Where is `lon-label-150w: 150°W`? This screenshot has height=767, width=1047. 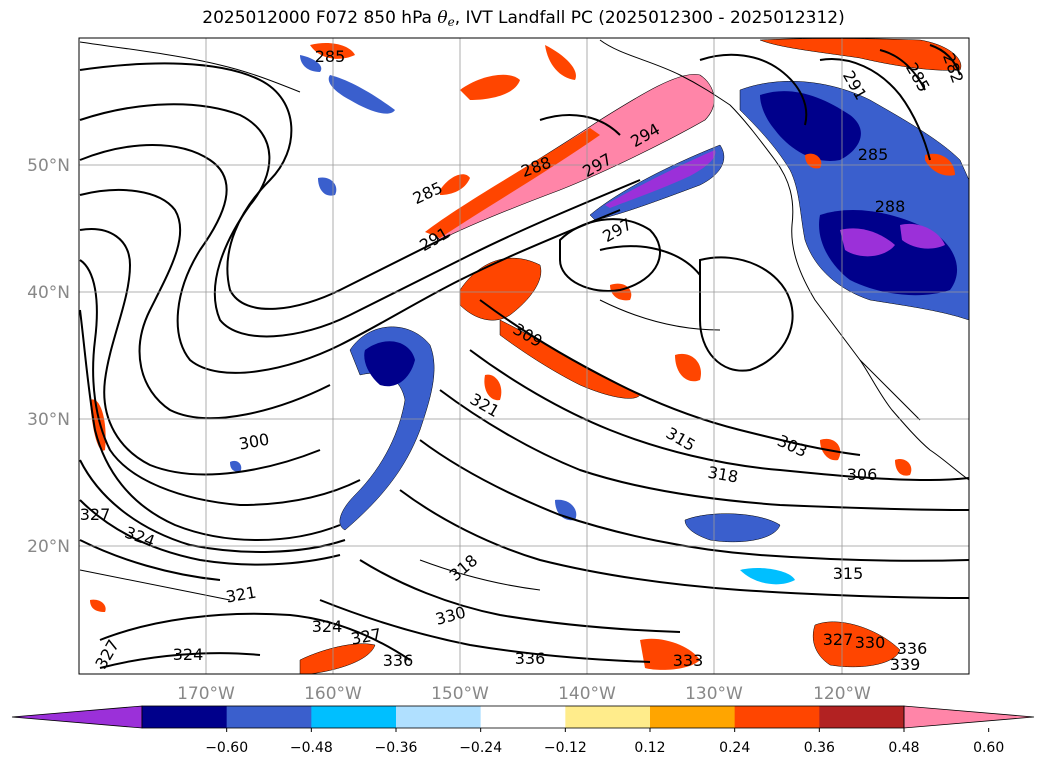 lon-label-150w: 150°W is located at coordinates (460, 694).